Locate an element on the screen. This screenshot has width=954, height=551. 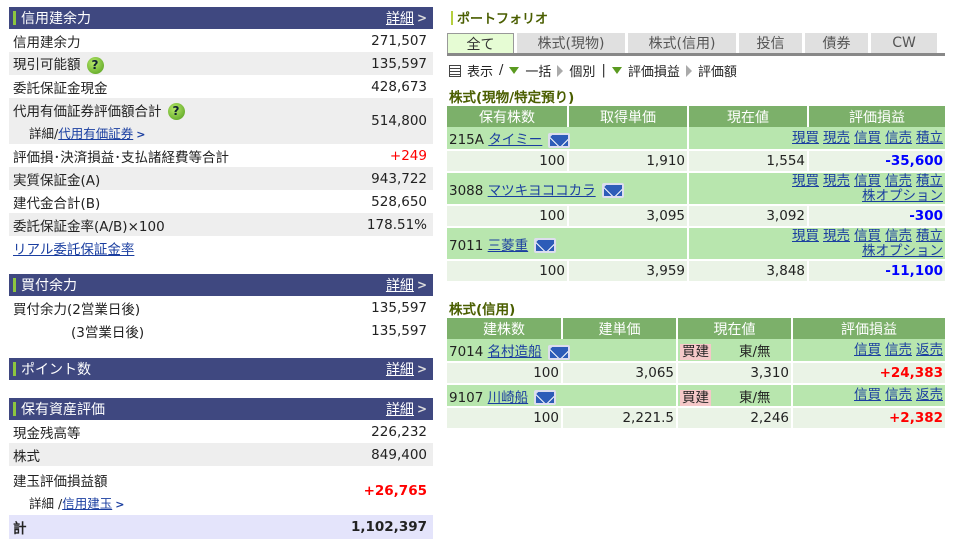
position-side: 買建 is located at coordinates (695, 397).